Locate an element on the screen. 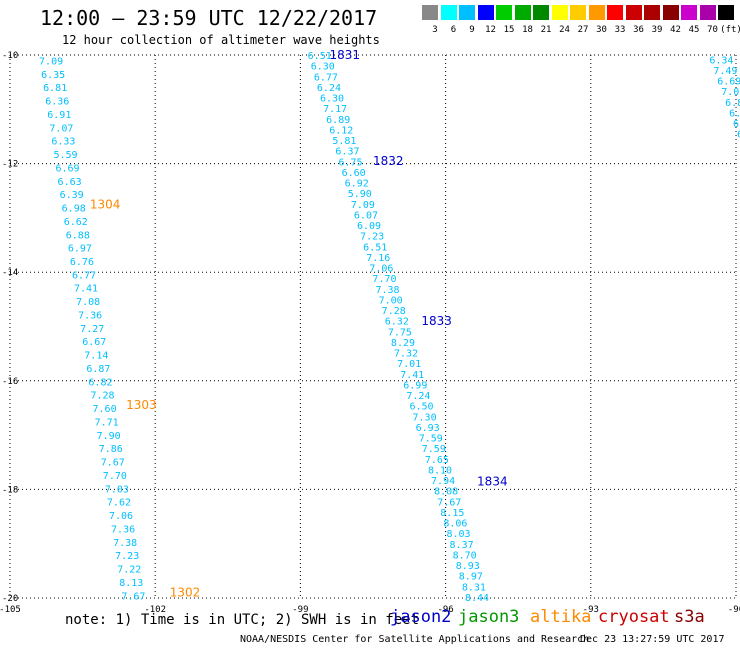 This screenshot has width=740, height=650. wave-height-point: 7.65 is located at coordinates (437, 460).